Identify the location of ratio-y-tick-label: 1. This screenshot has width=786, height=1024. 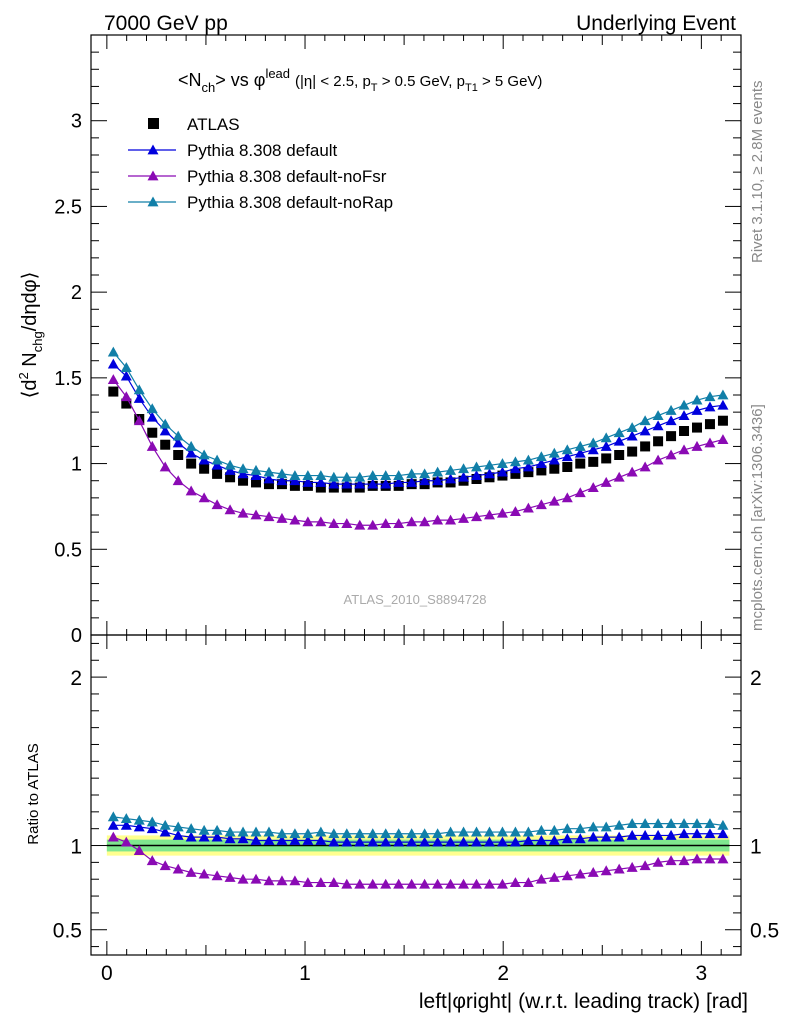
(76, 847).